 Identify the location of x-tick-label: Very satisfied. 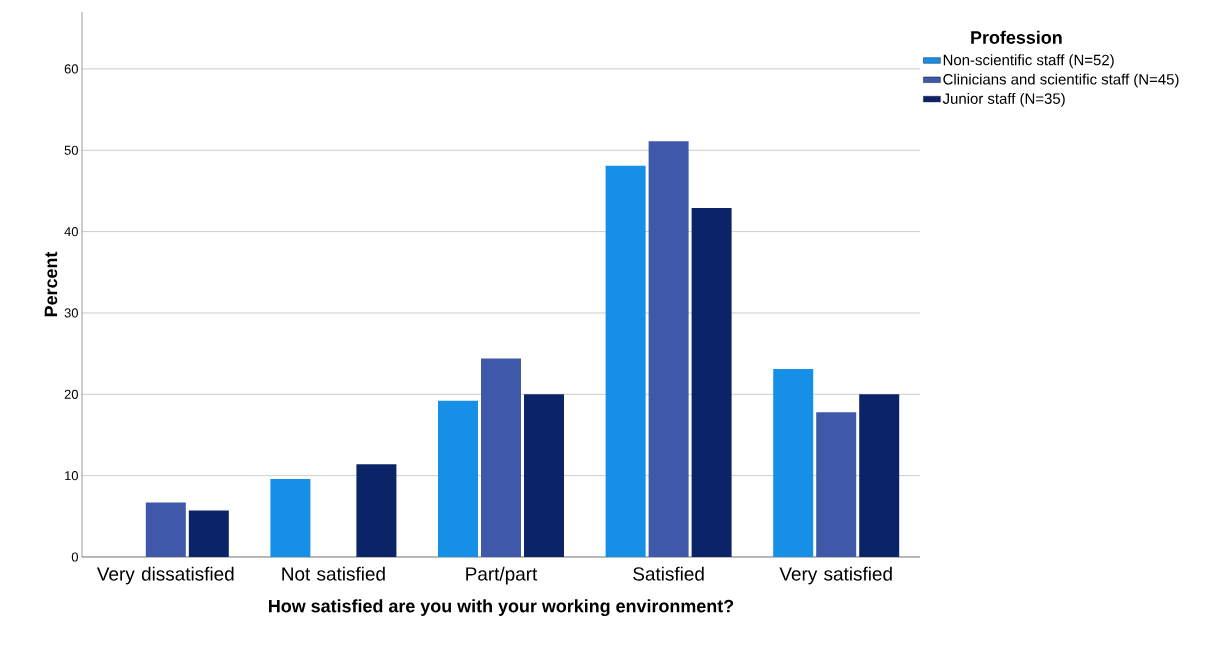
(835, 575).